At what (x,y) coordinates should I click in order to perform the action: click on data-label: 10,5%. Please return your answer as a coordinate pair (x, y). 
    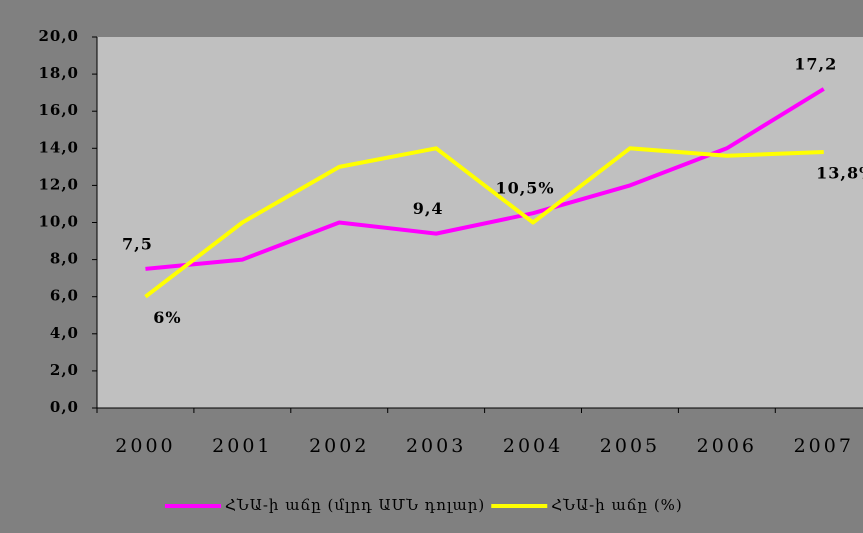
    Looking at the image, I should click on (524, 188).